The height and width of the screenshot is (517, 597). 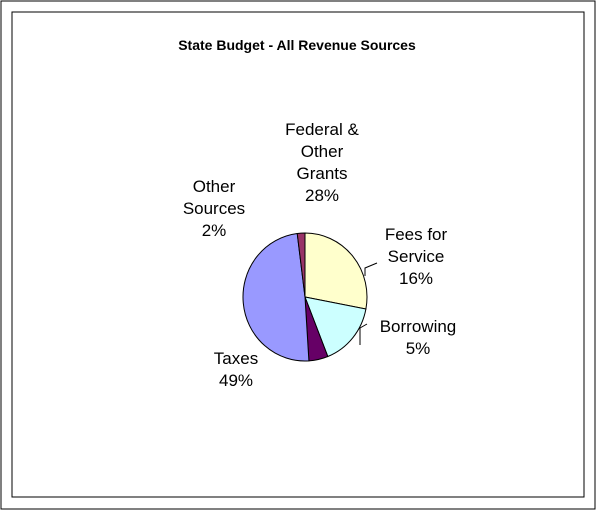 I want to click on data-label-borrowing: Borrowing 5%, so click(x=418, y=337).